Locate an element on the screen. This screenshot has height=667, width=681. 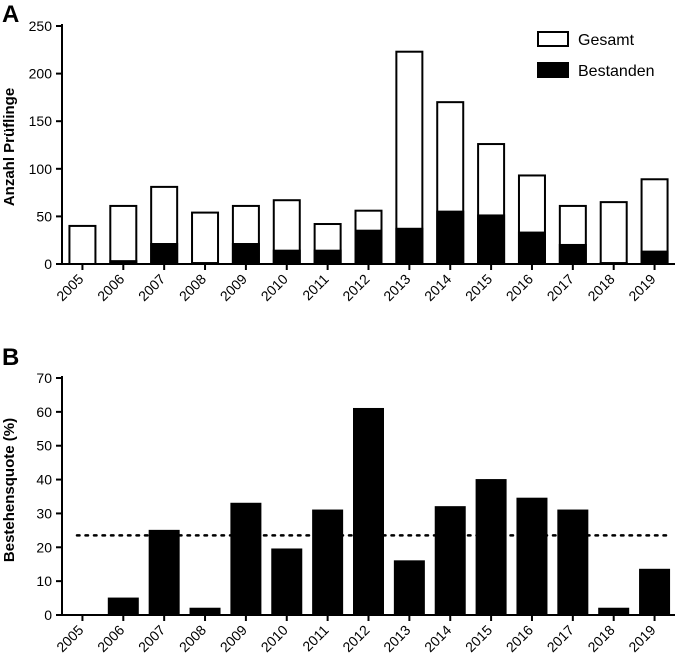
panel-b-letter: B is located at coordinates (10, 357).